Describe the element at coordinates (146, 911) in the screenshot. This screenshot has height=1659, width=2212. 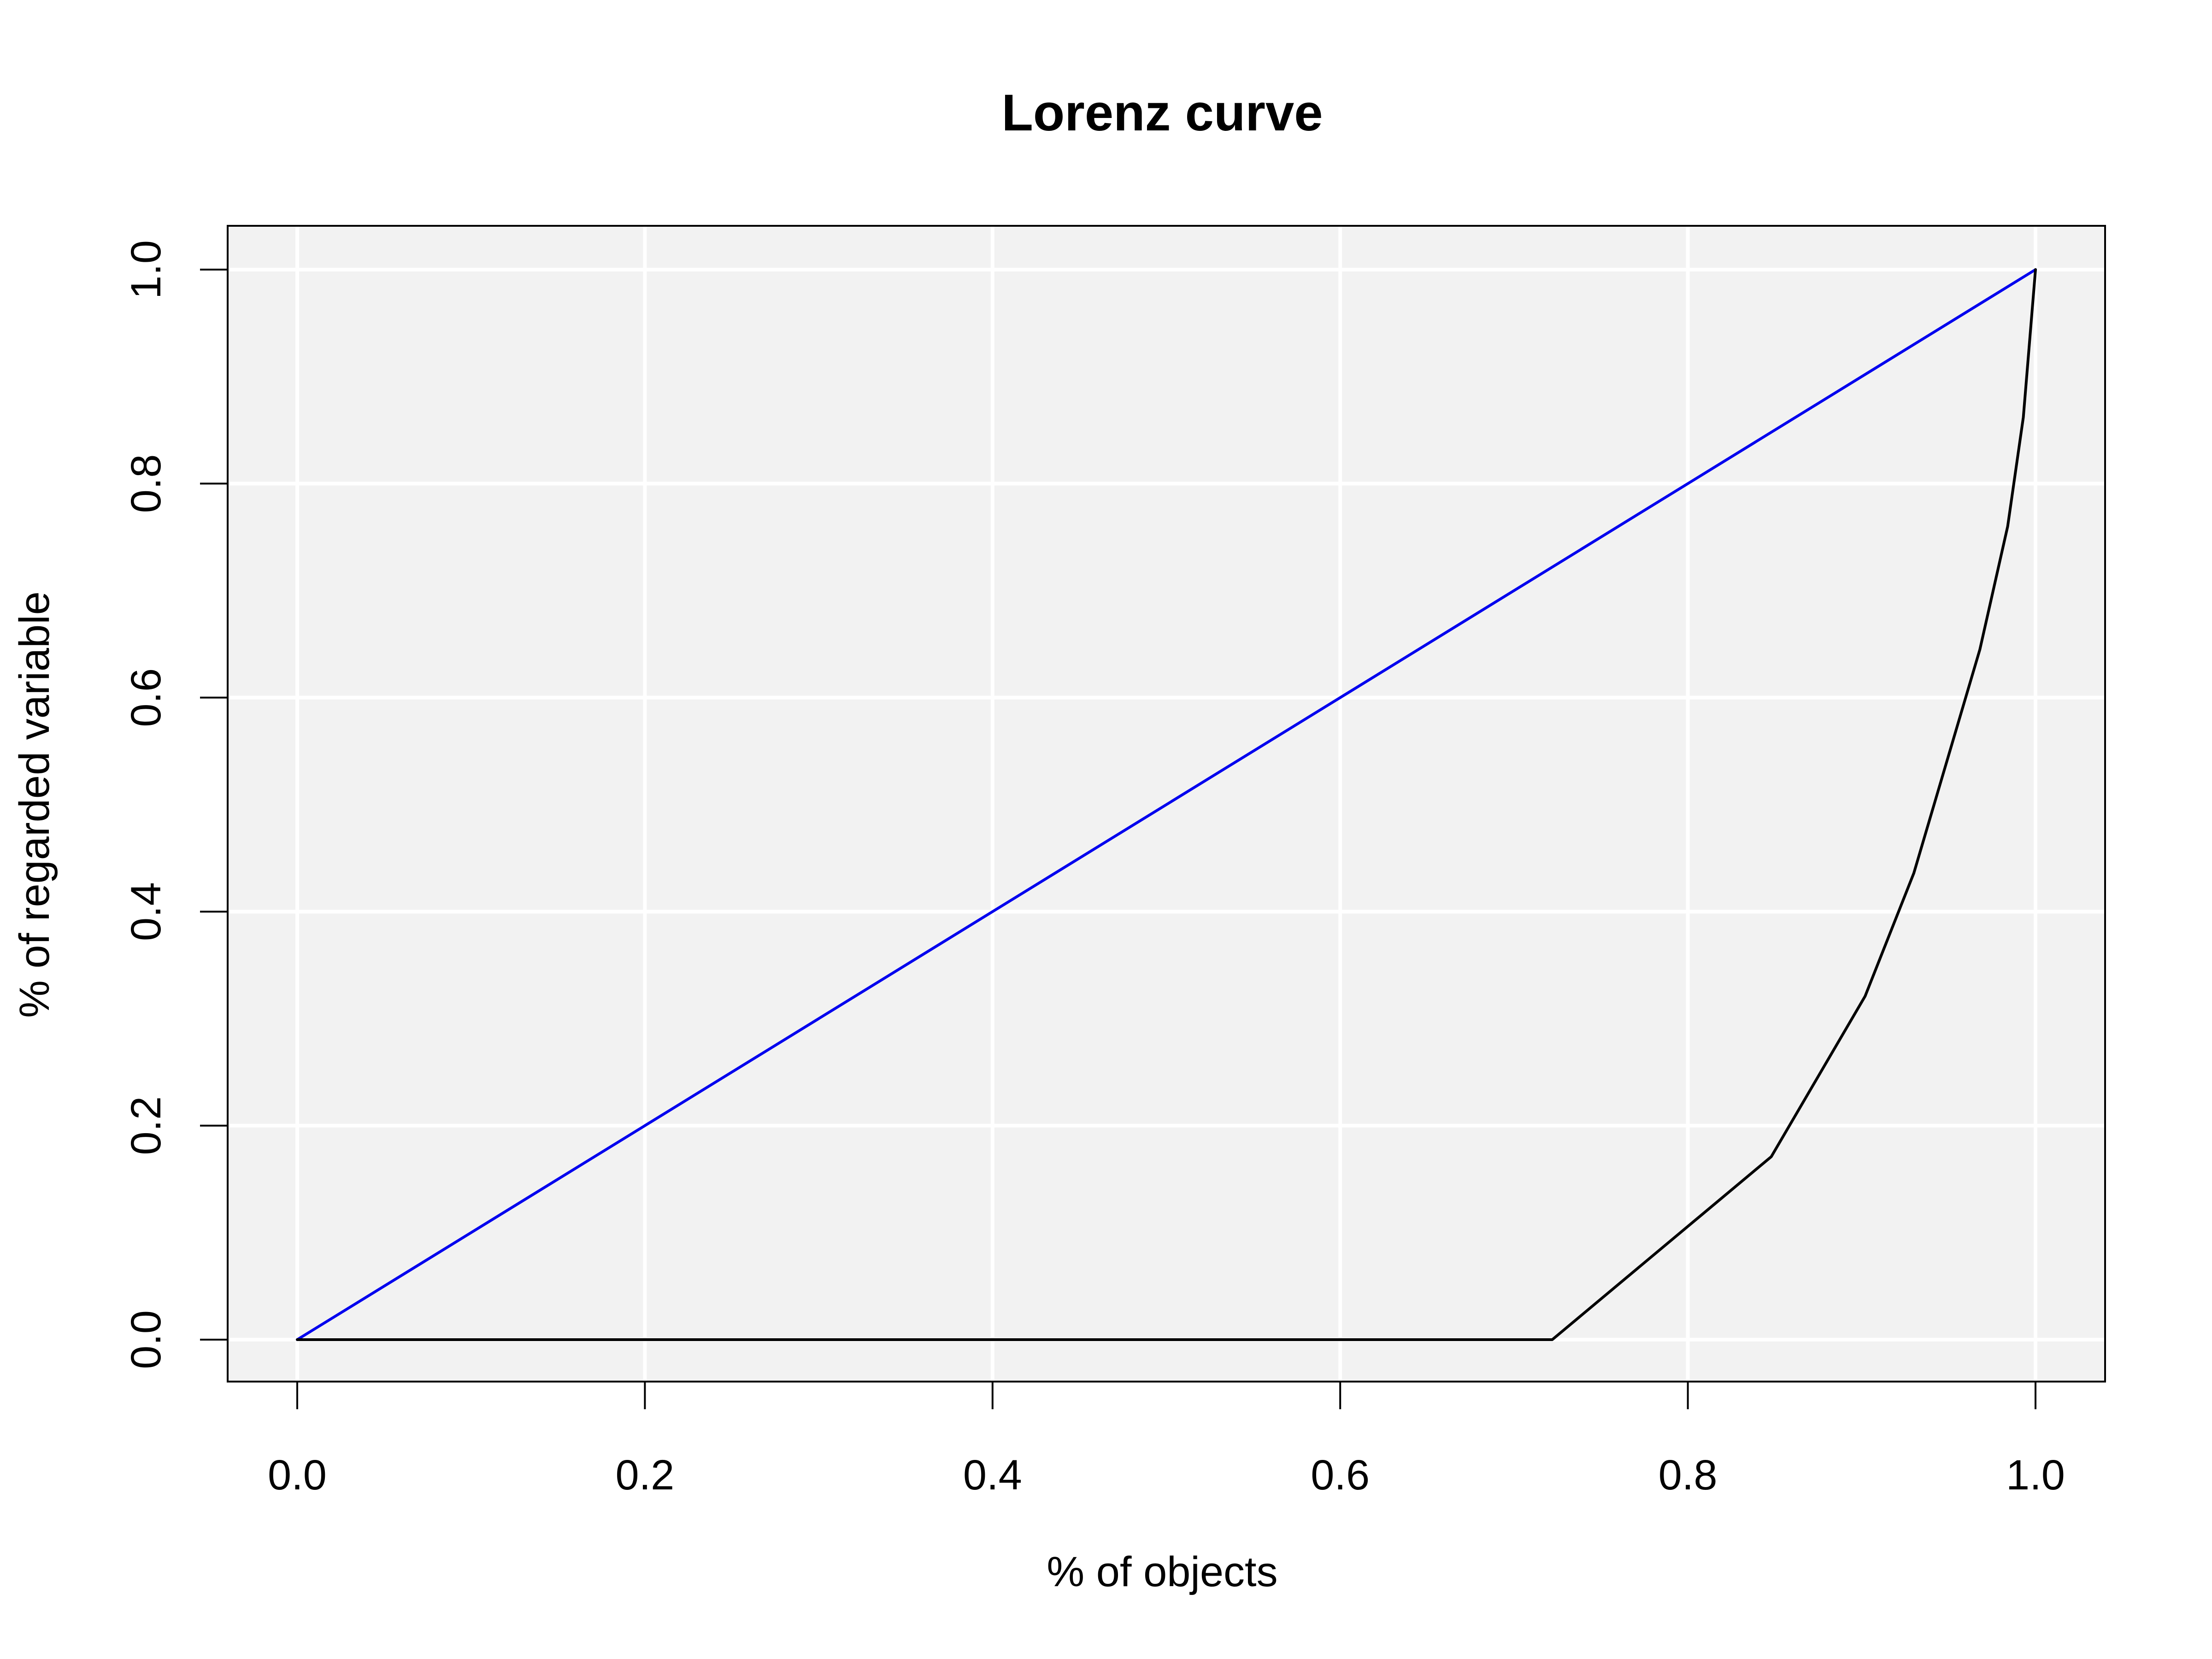
I see `y-tick-label-2: 0.4` at that location.